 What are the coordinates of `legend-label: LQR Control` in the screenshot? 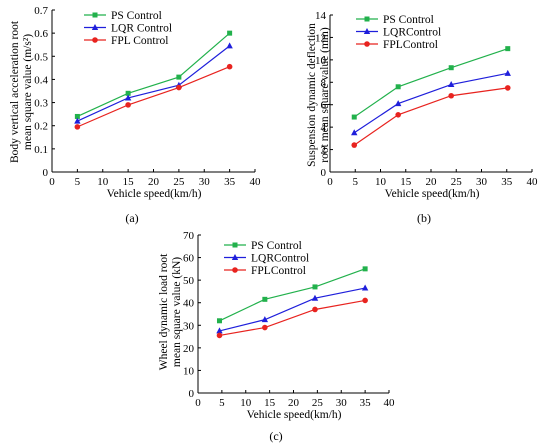 It's located at (141, 29).